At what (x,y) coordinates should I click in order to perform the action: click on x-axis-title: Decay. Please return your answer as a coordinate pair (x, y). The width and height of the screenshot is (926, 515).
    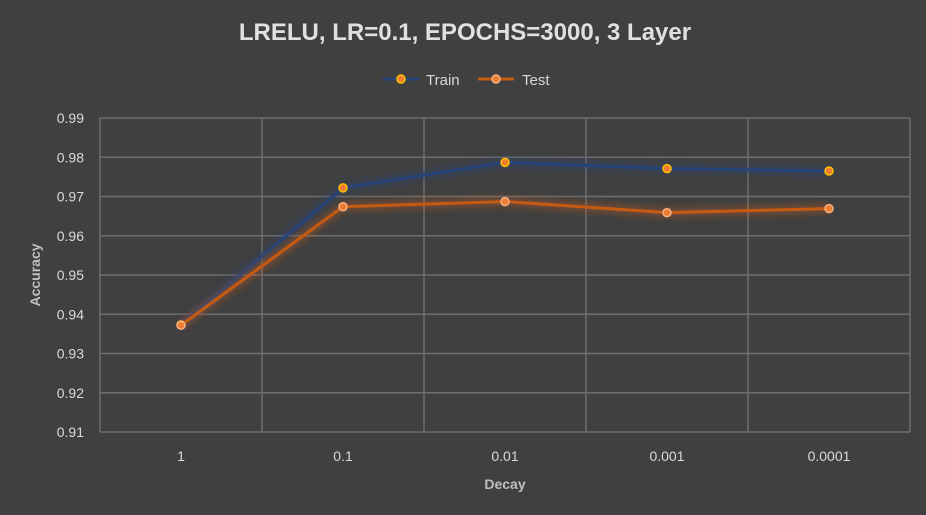
    Looking at the image, I should click on (504, 484).